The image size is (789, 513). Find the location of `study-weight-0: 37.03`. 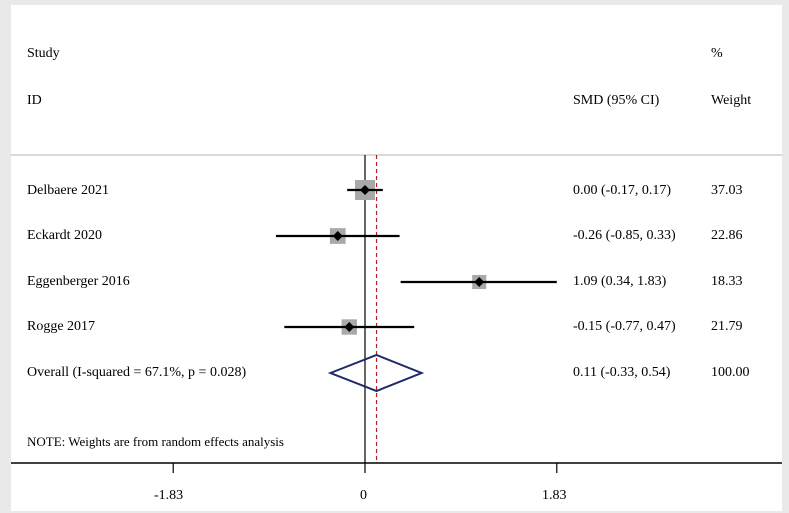

study-weight-0: 37.03 is located at coordinates (727, 190).